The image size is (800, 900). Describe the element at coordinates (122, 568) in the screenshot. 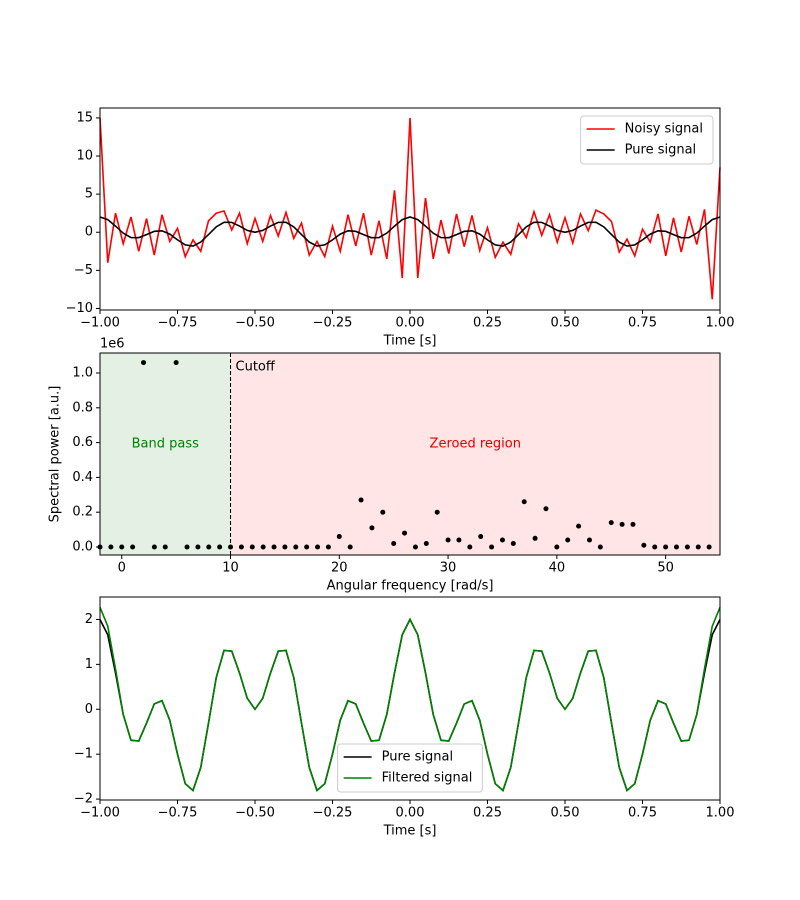

I see `x-tick-label: 0` at that location.